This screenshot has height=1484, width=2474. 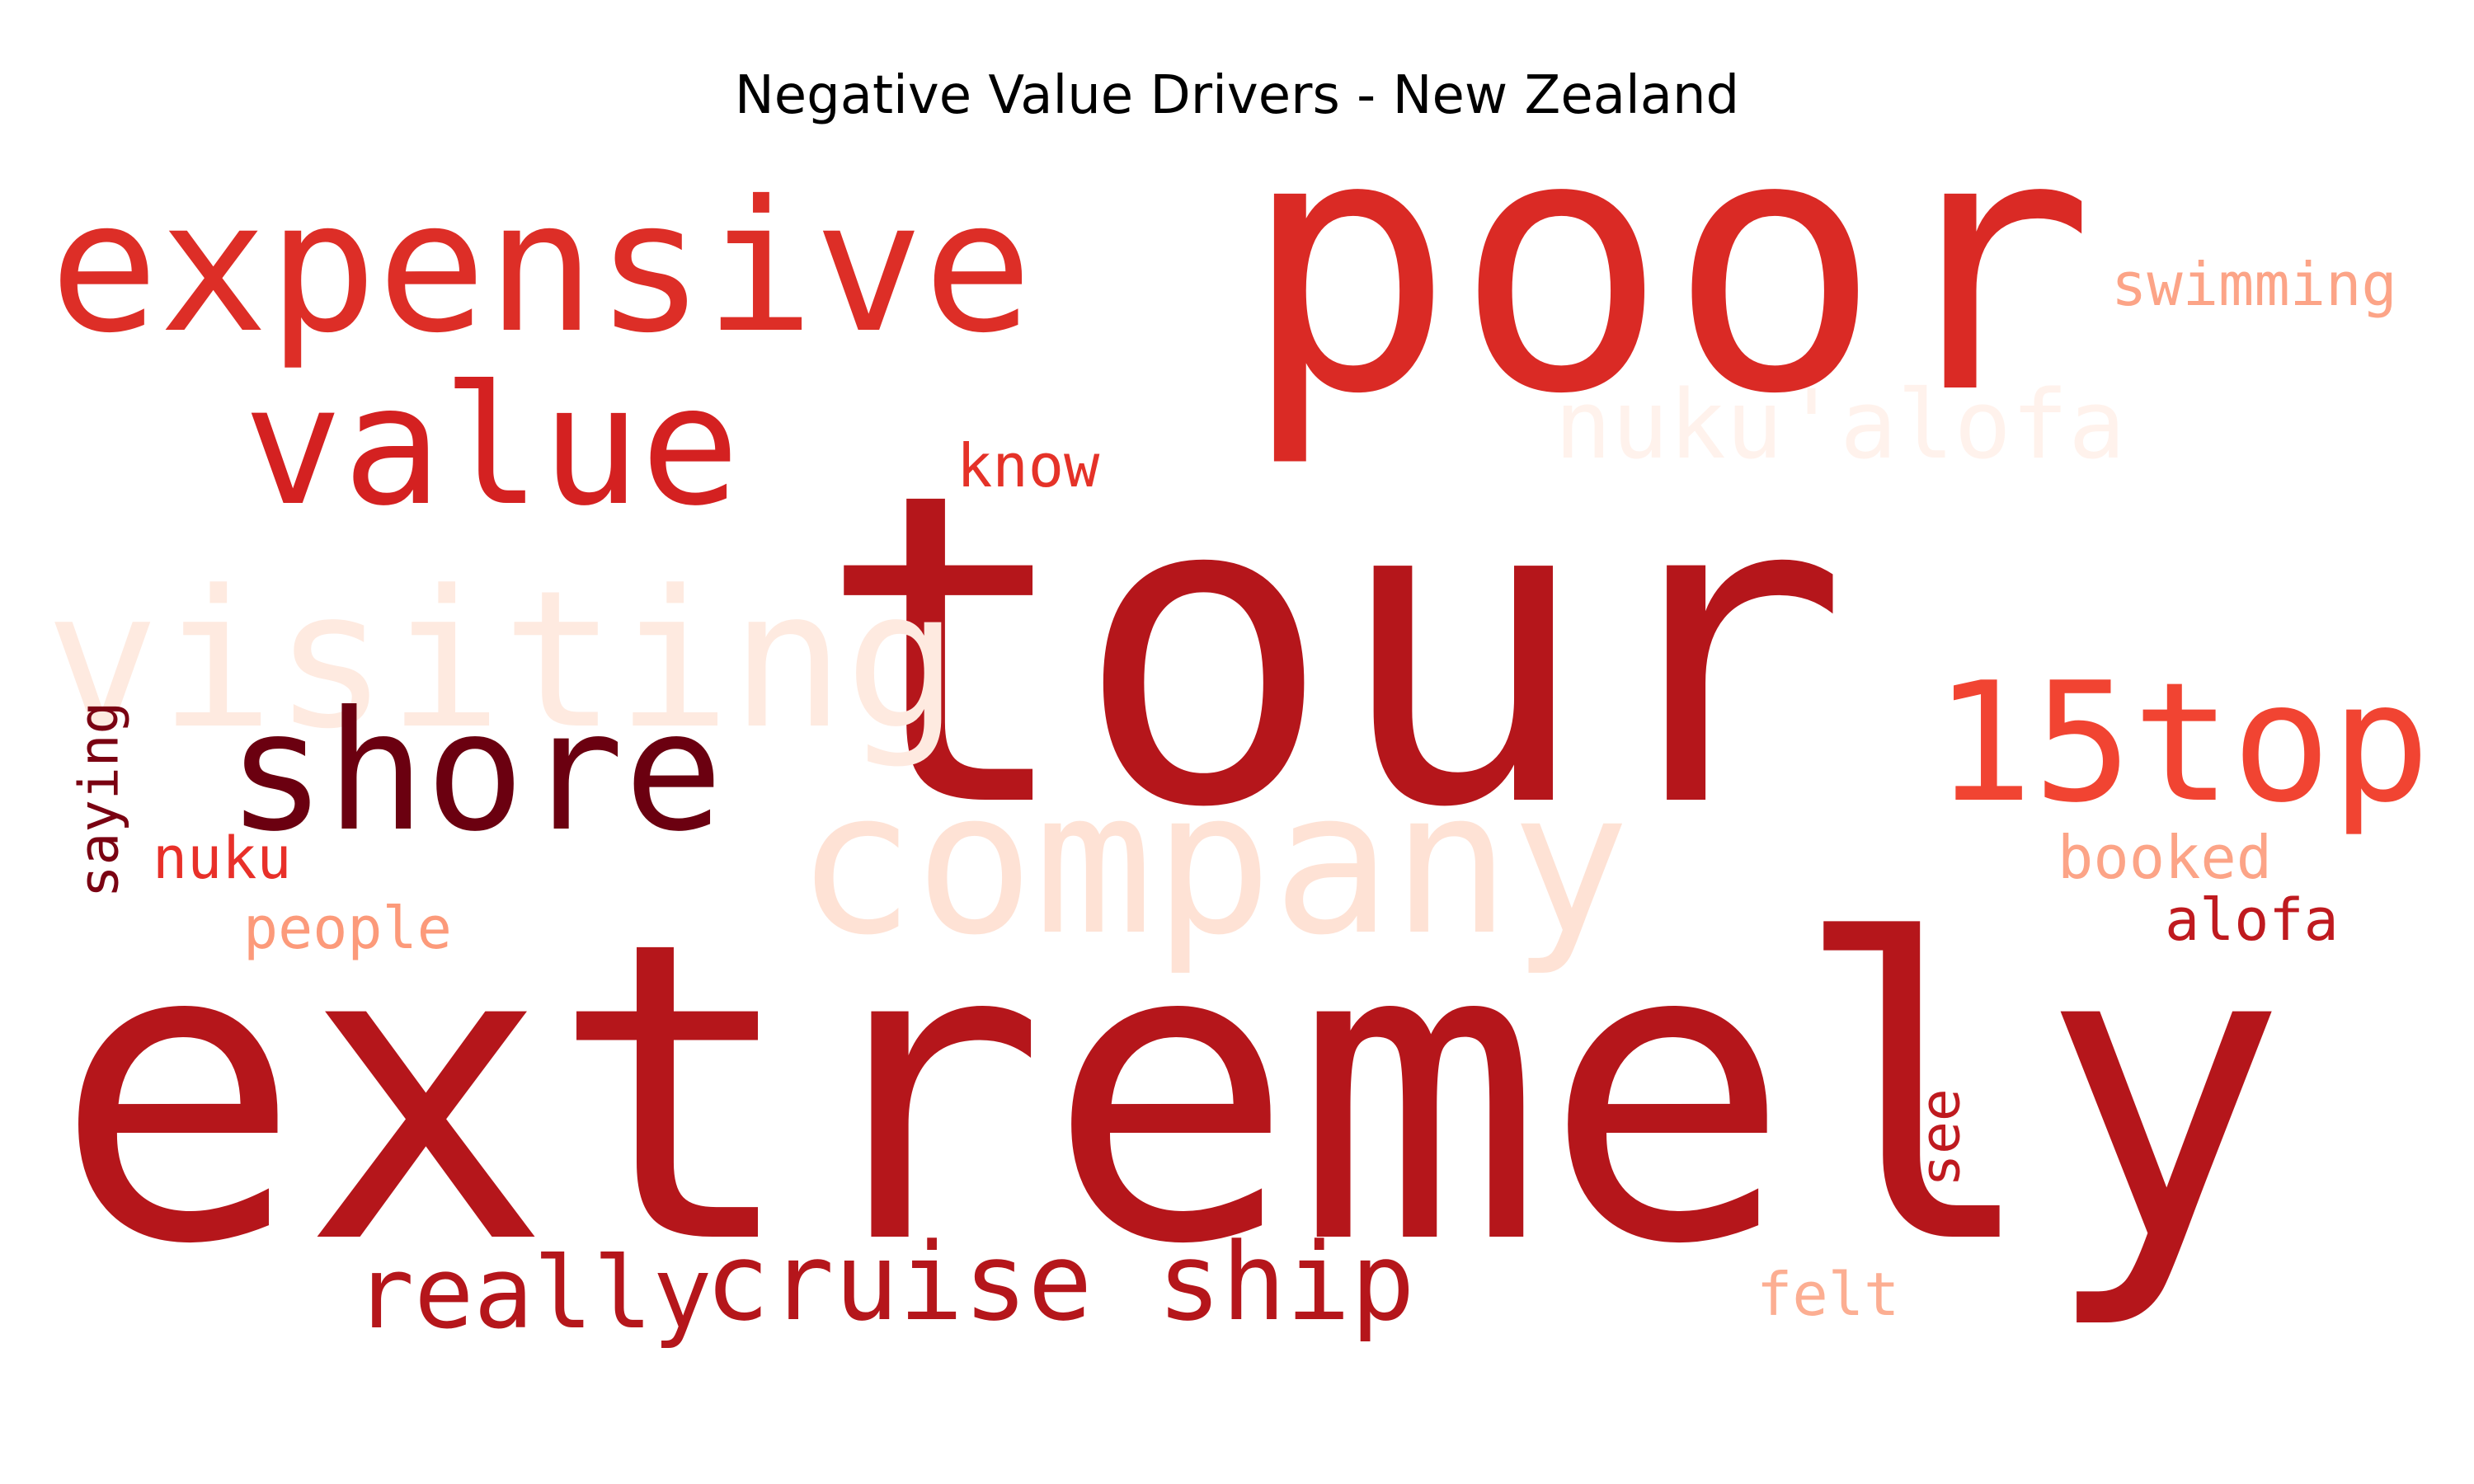 What do you see at coordinates (2182, 743) in the screenshot?
I see `word-15top: 15top` at bounding box center [2182, 743].